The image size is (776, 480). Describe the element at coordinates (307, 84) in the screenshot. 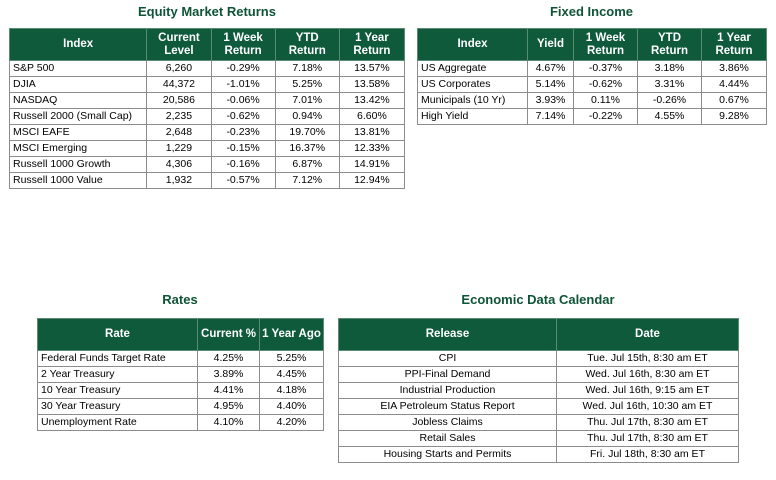

I see `equity-cell: 5.25%` at that location.